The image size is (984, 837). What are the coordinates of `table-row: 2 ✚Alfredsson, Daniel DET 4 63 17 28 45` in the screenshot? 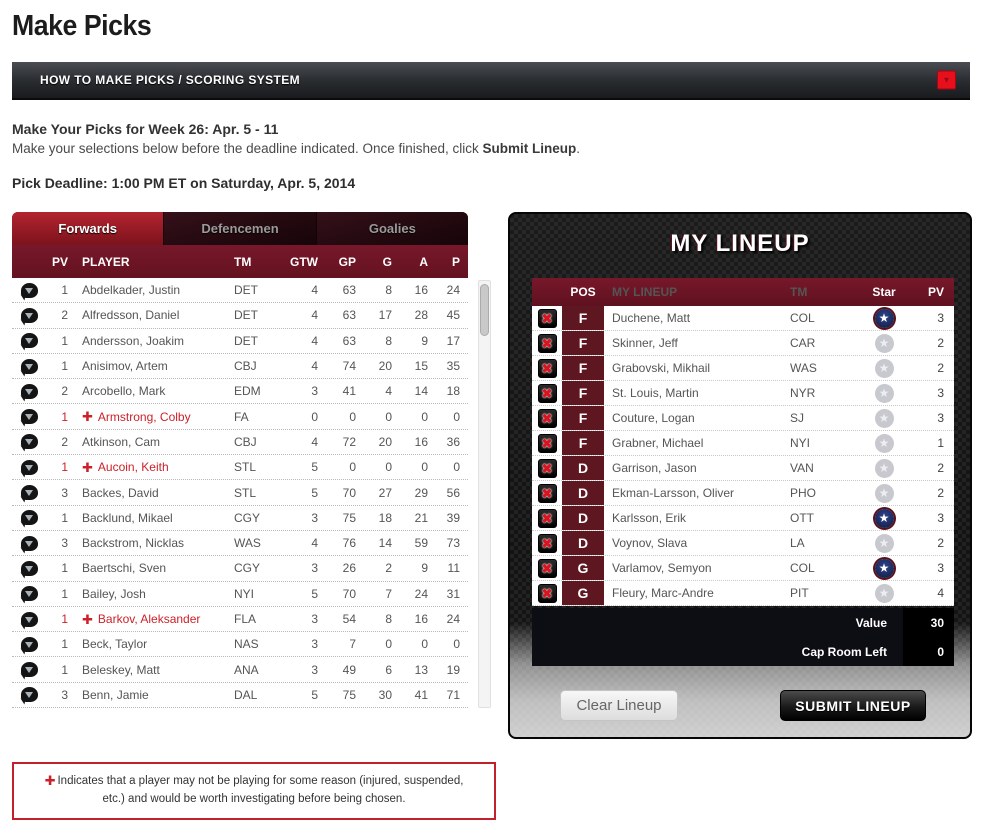 It's located at (240, 316).